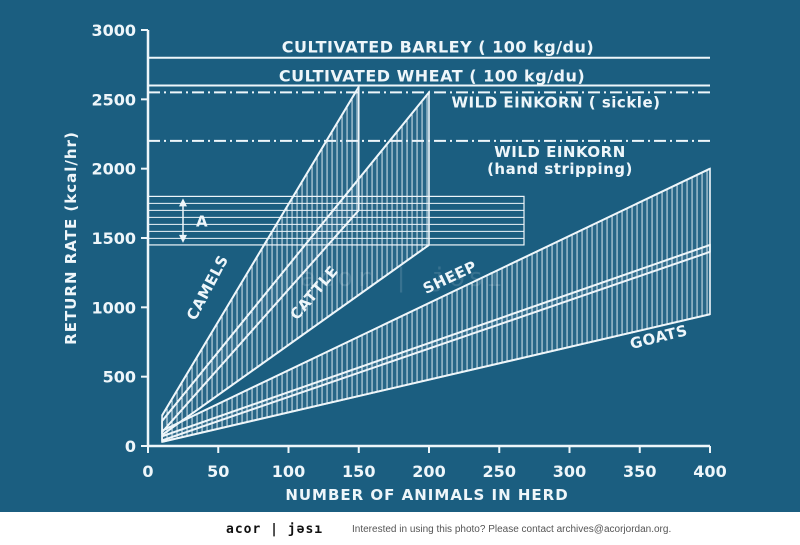 This screenshot has width=800, height=545. Describe the element at coordinates (403, 278) in the screenshot. I see `watermark: acor | jəsı` at that location.